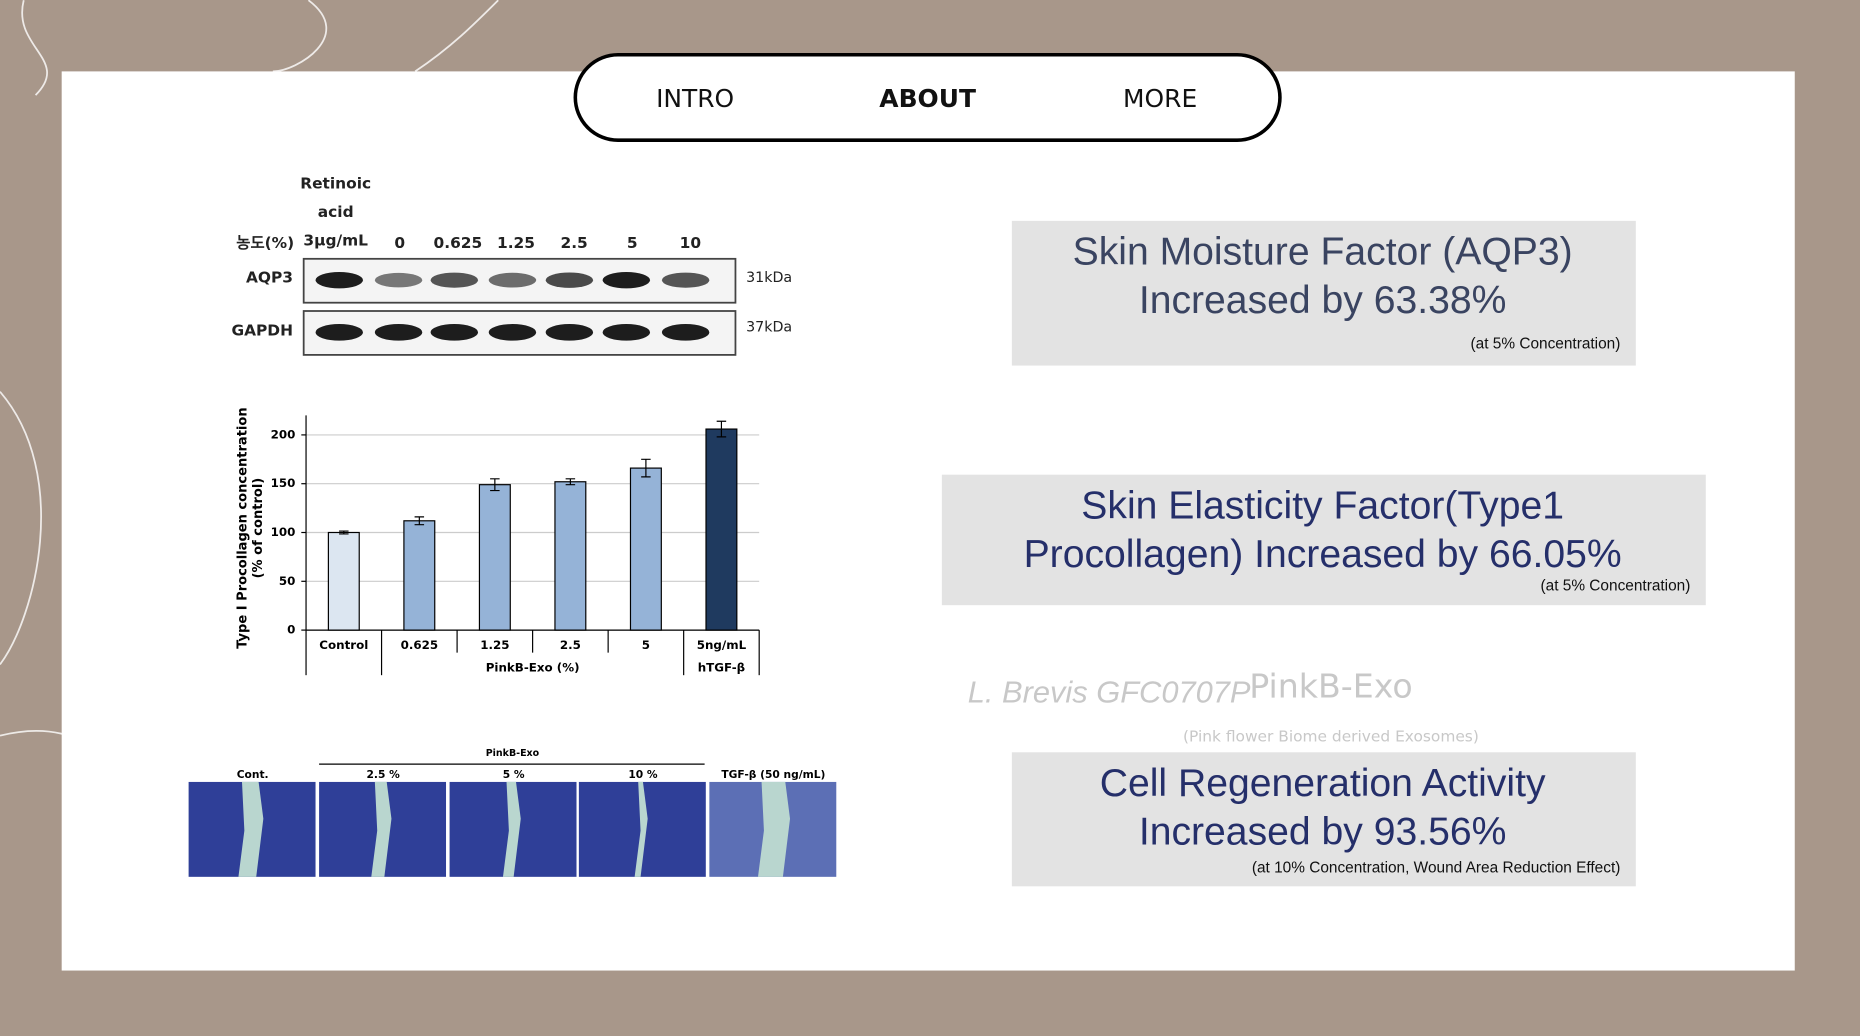 This screenshot has width=1860, height=1036. Describe the element at coordinates (420, 645) in the screenshot. I see `x-tick-label: 0.625` at that location.